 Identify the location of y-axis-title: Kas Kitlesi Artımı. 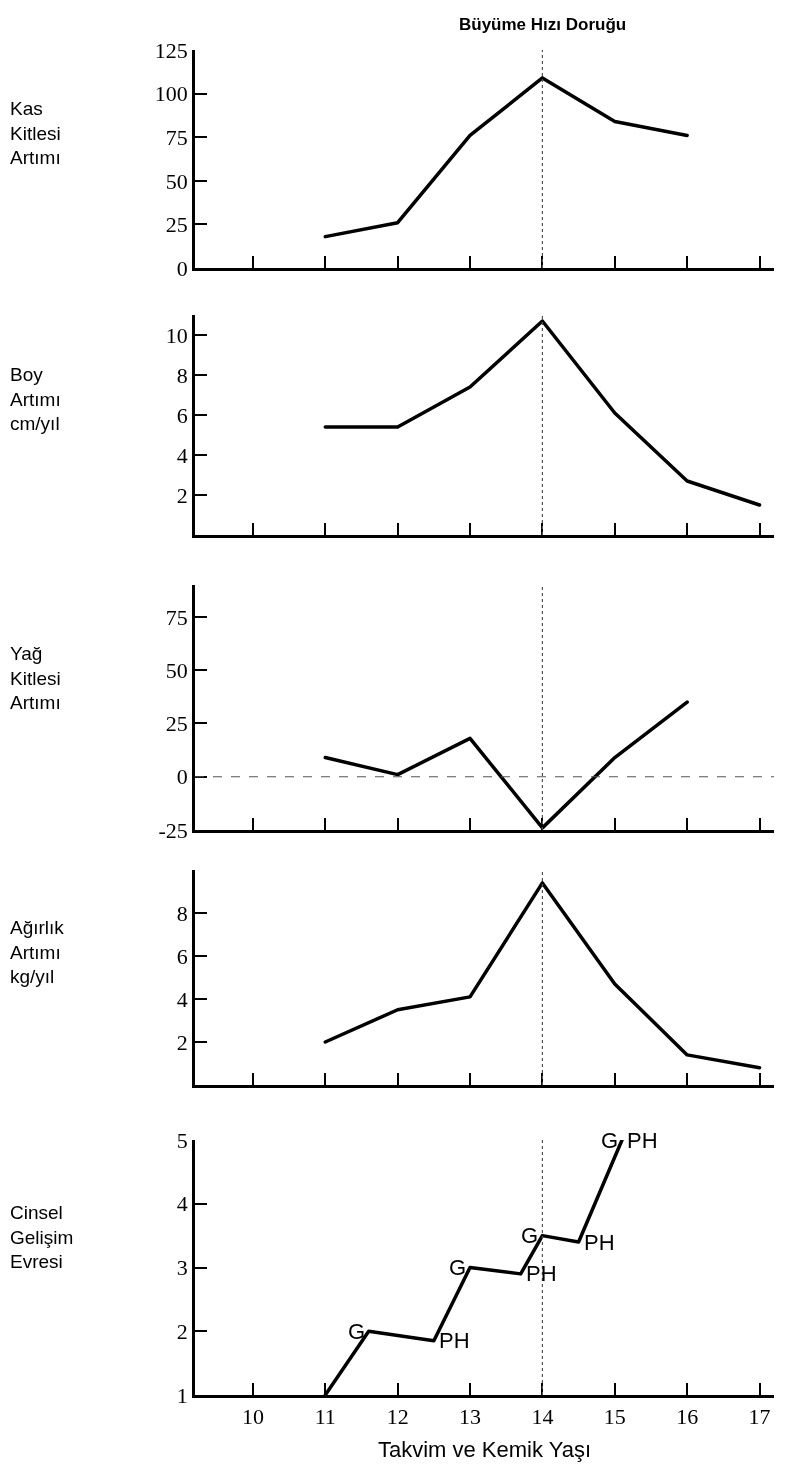
(35, 133).